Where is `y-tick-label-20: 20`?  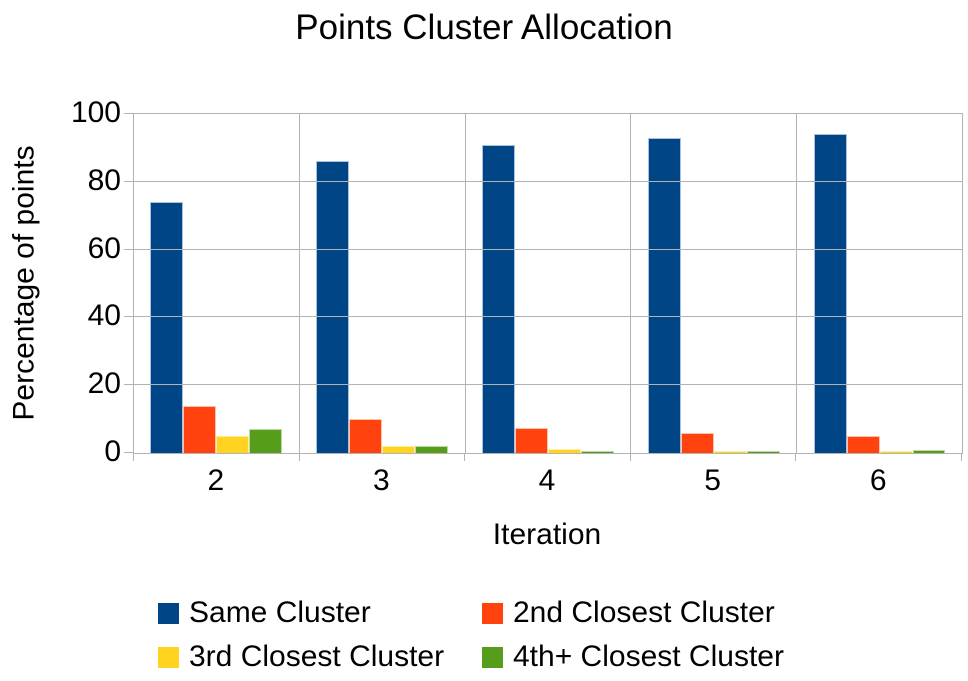
y-tick-label-20: 20 is located at coordinates (104, 384).